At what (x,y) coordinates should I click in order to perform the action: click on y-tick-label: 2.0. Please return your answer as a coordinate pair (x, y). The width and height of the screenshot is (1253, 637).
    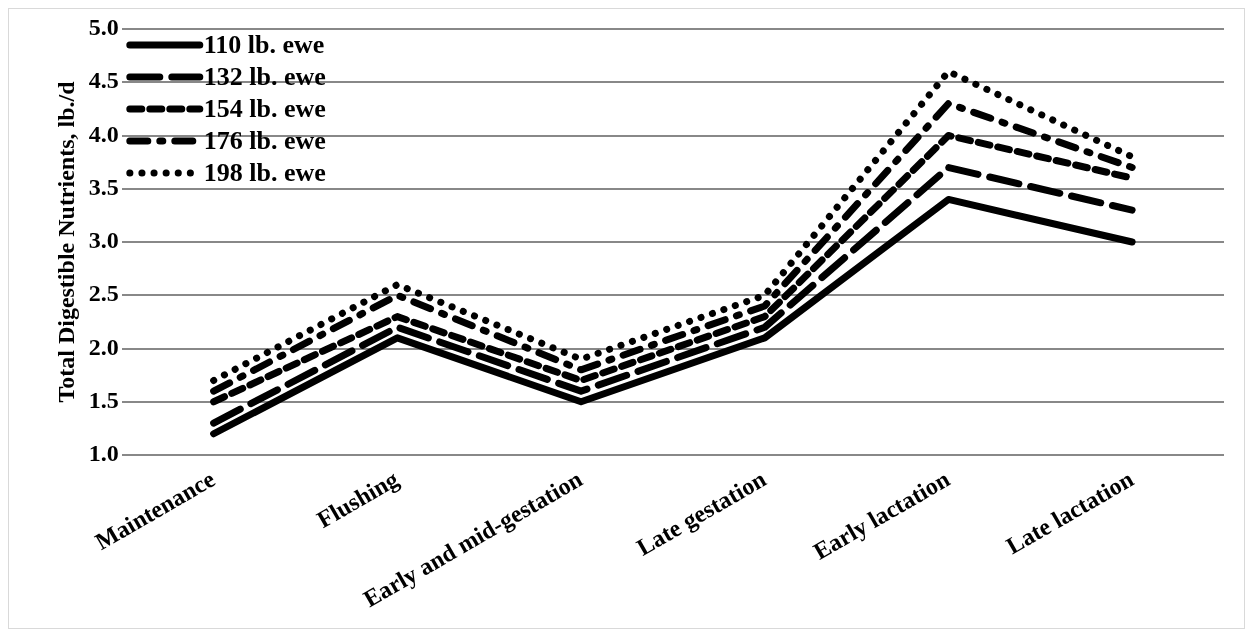
    Looking at the image, I should click on (103, 346).